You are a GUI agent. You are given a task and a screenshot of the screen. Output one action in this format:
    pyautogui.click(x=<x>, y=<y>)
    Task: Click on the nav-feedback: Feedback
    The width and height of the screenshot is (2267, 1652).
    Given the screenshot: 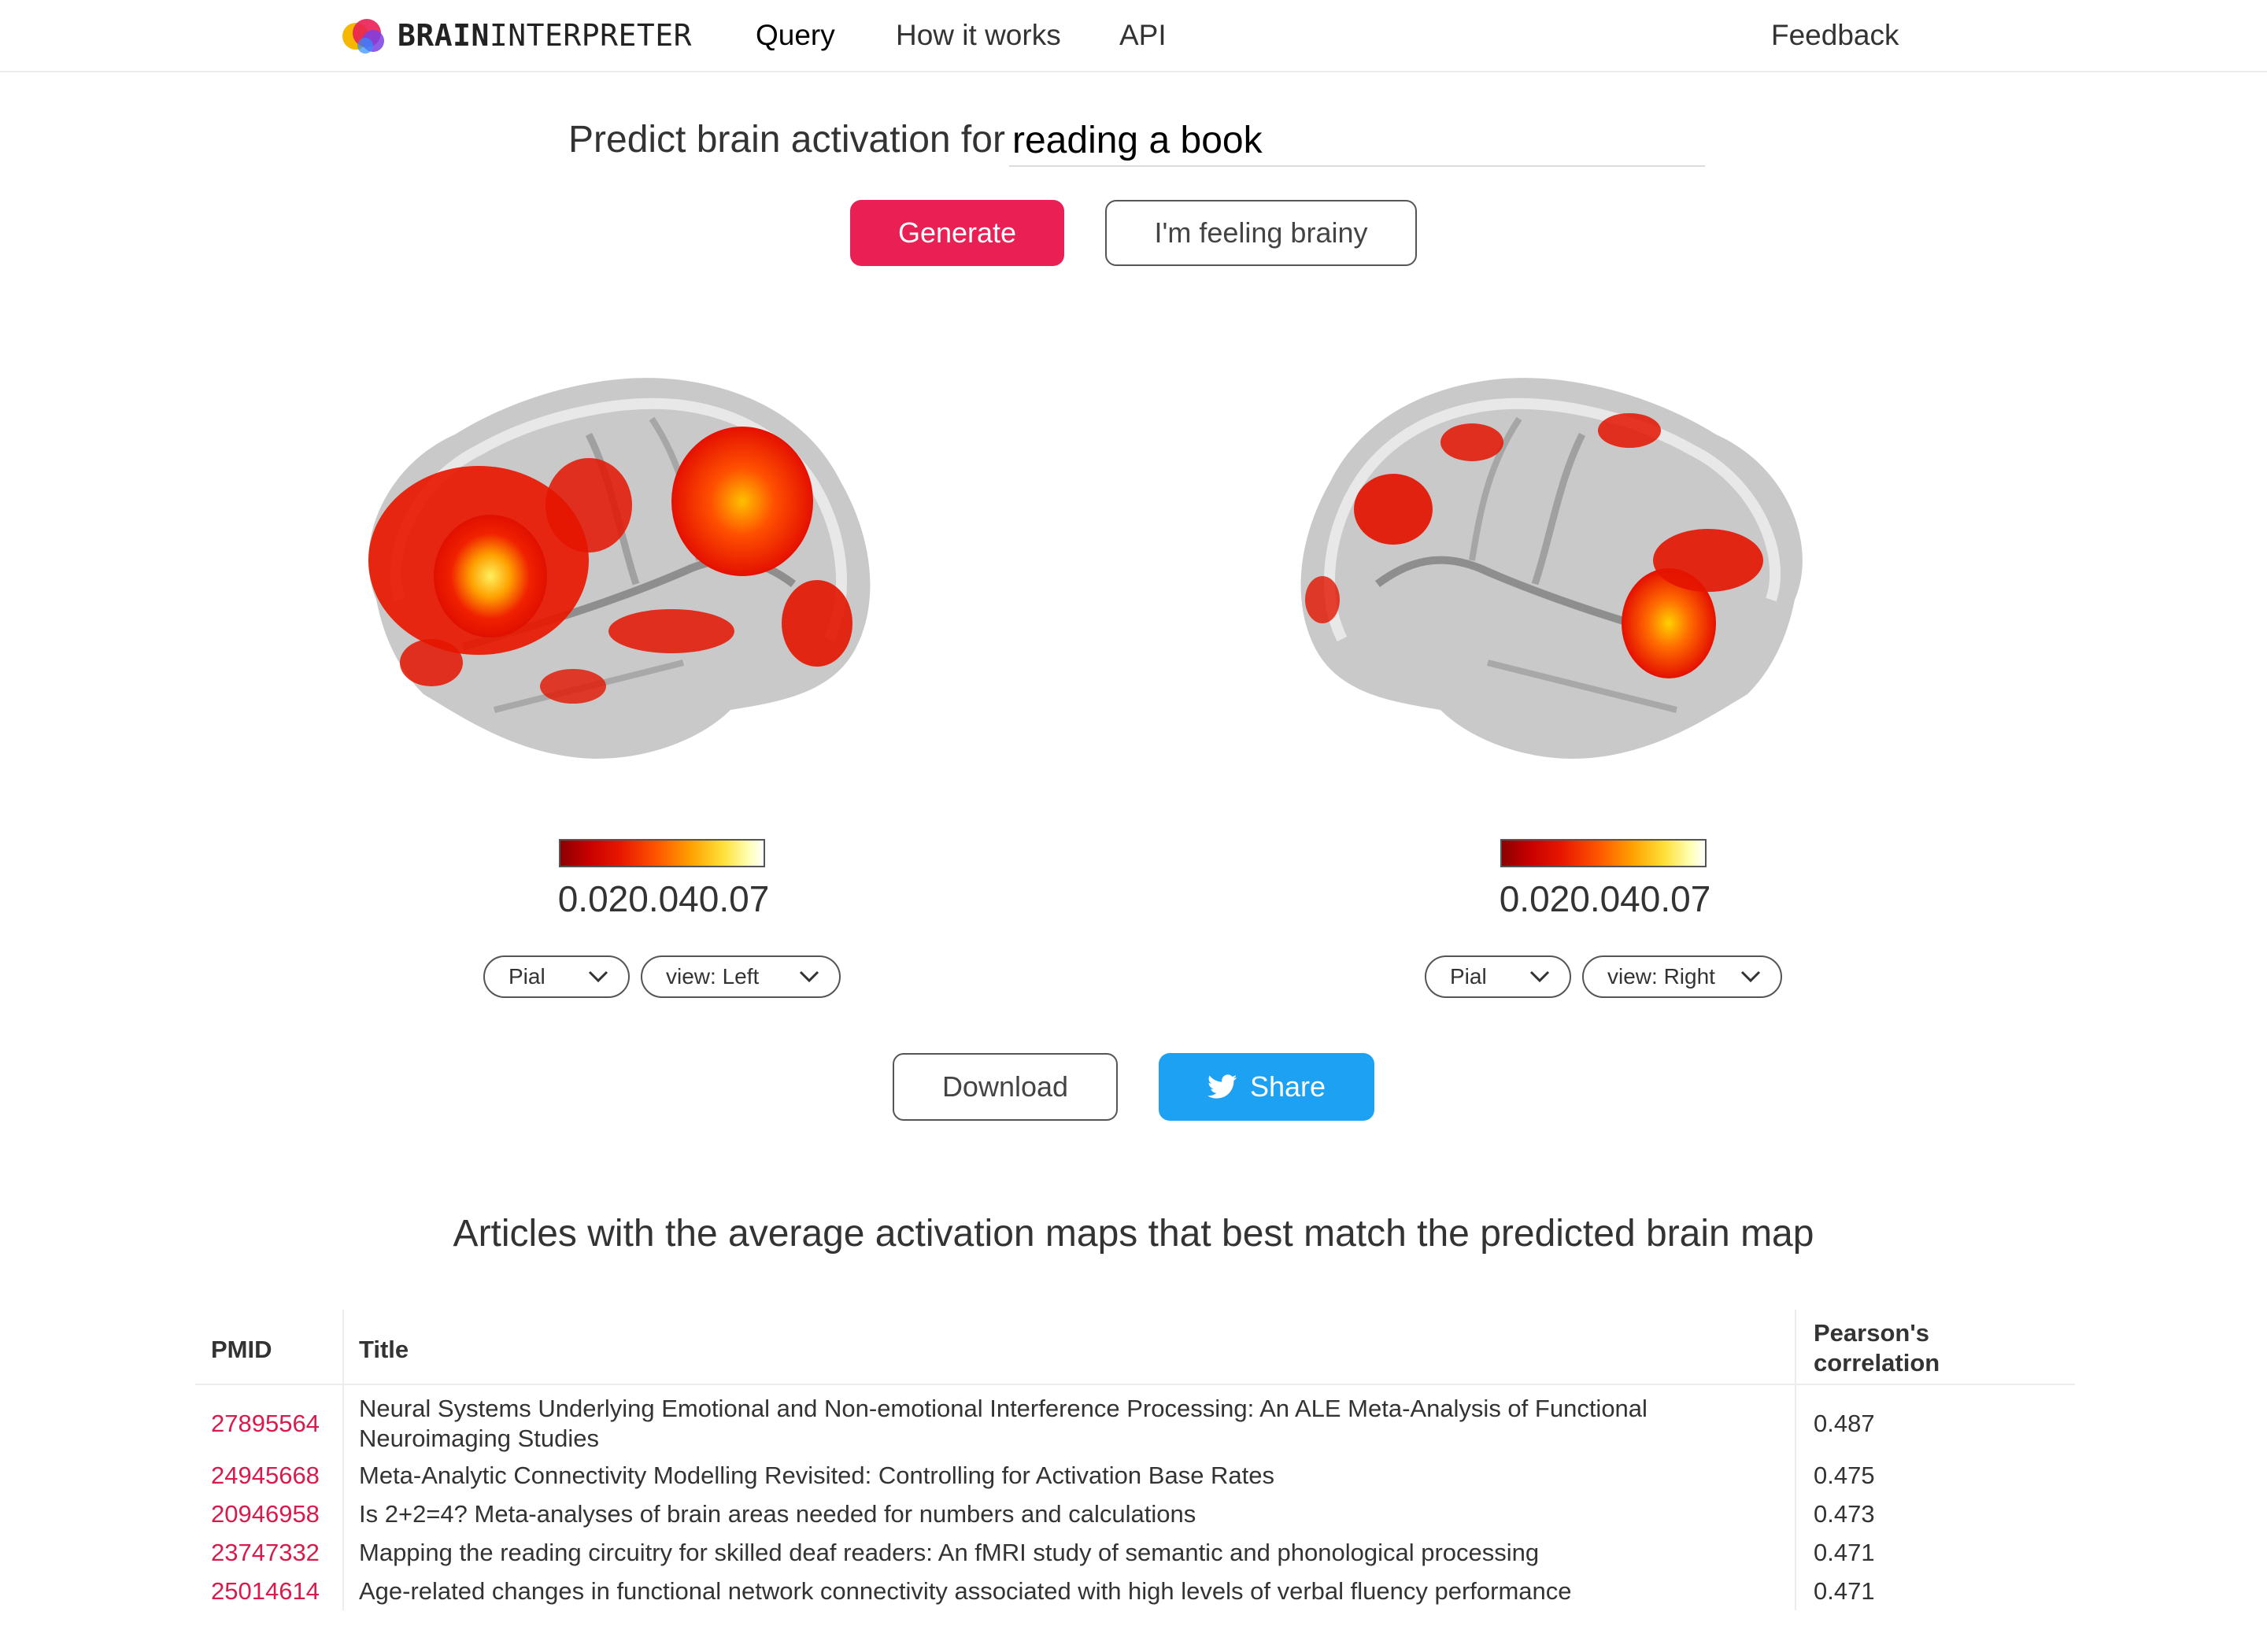 What is the action you would take?
    pyautogui.click(x=1835, y=35)
    